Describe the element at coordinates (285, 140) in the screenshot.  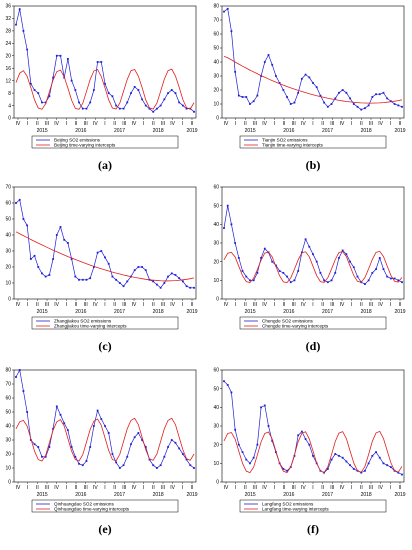
I see `legend-label: Tianjin SO2 emissions` at that location.